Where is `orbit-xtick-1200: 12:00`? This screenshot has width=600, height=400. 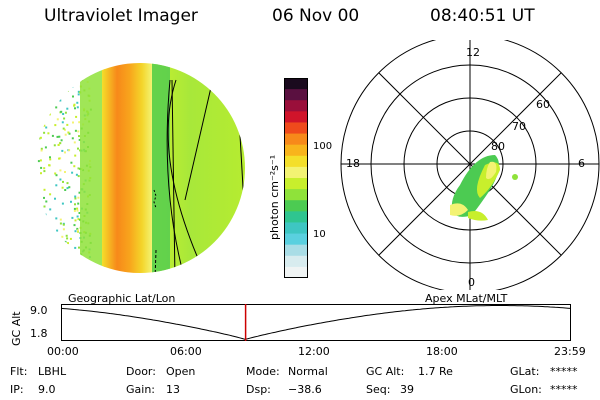
orbit-xtick-1200: 12:00 is located at coordinates (314, 351).